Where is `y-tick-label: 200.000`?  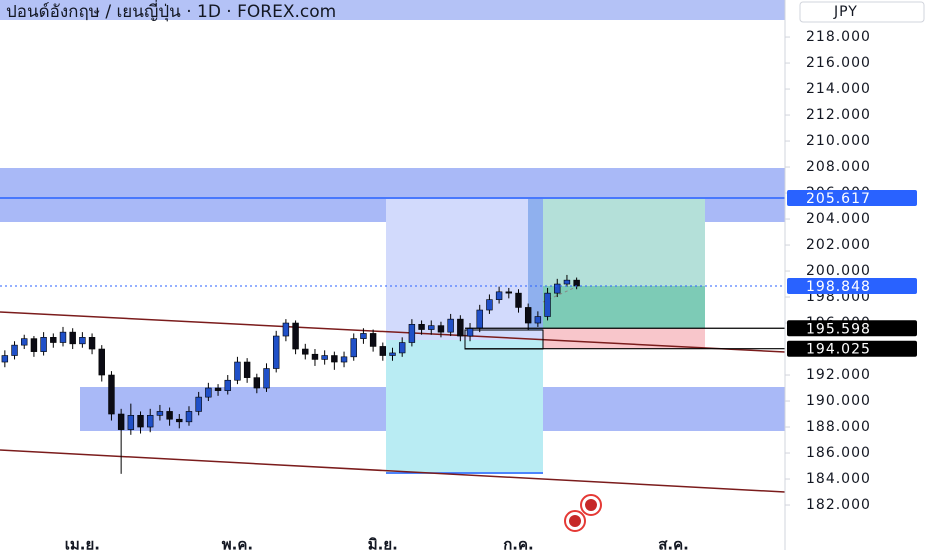 y-tick-label: 200.000 is located at coordinates (838, 271).